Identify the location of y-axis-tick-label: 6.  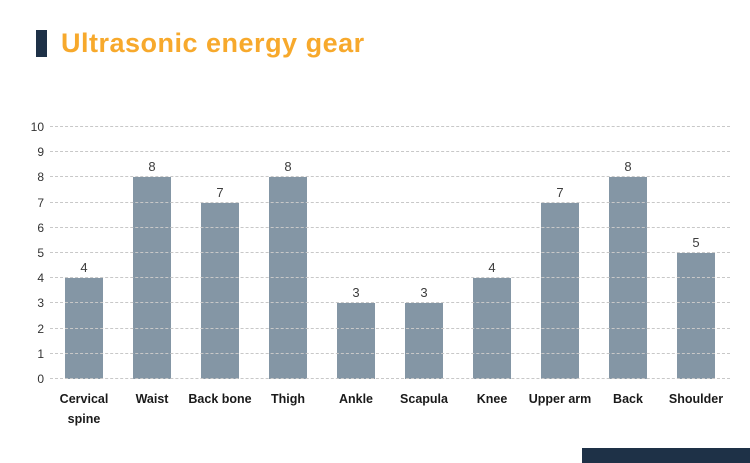
(40, 227).